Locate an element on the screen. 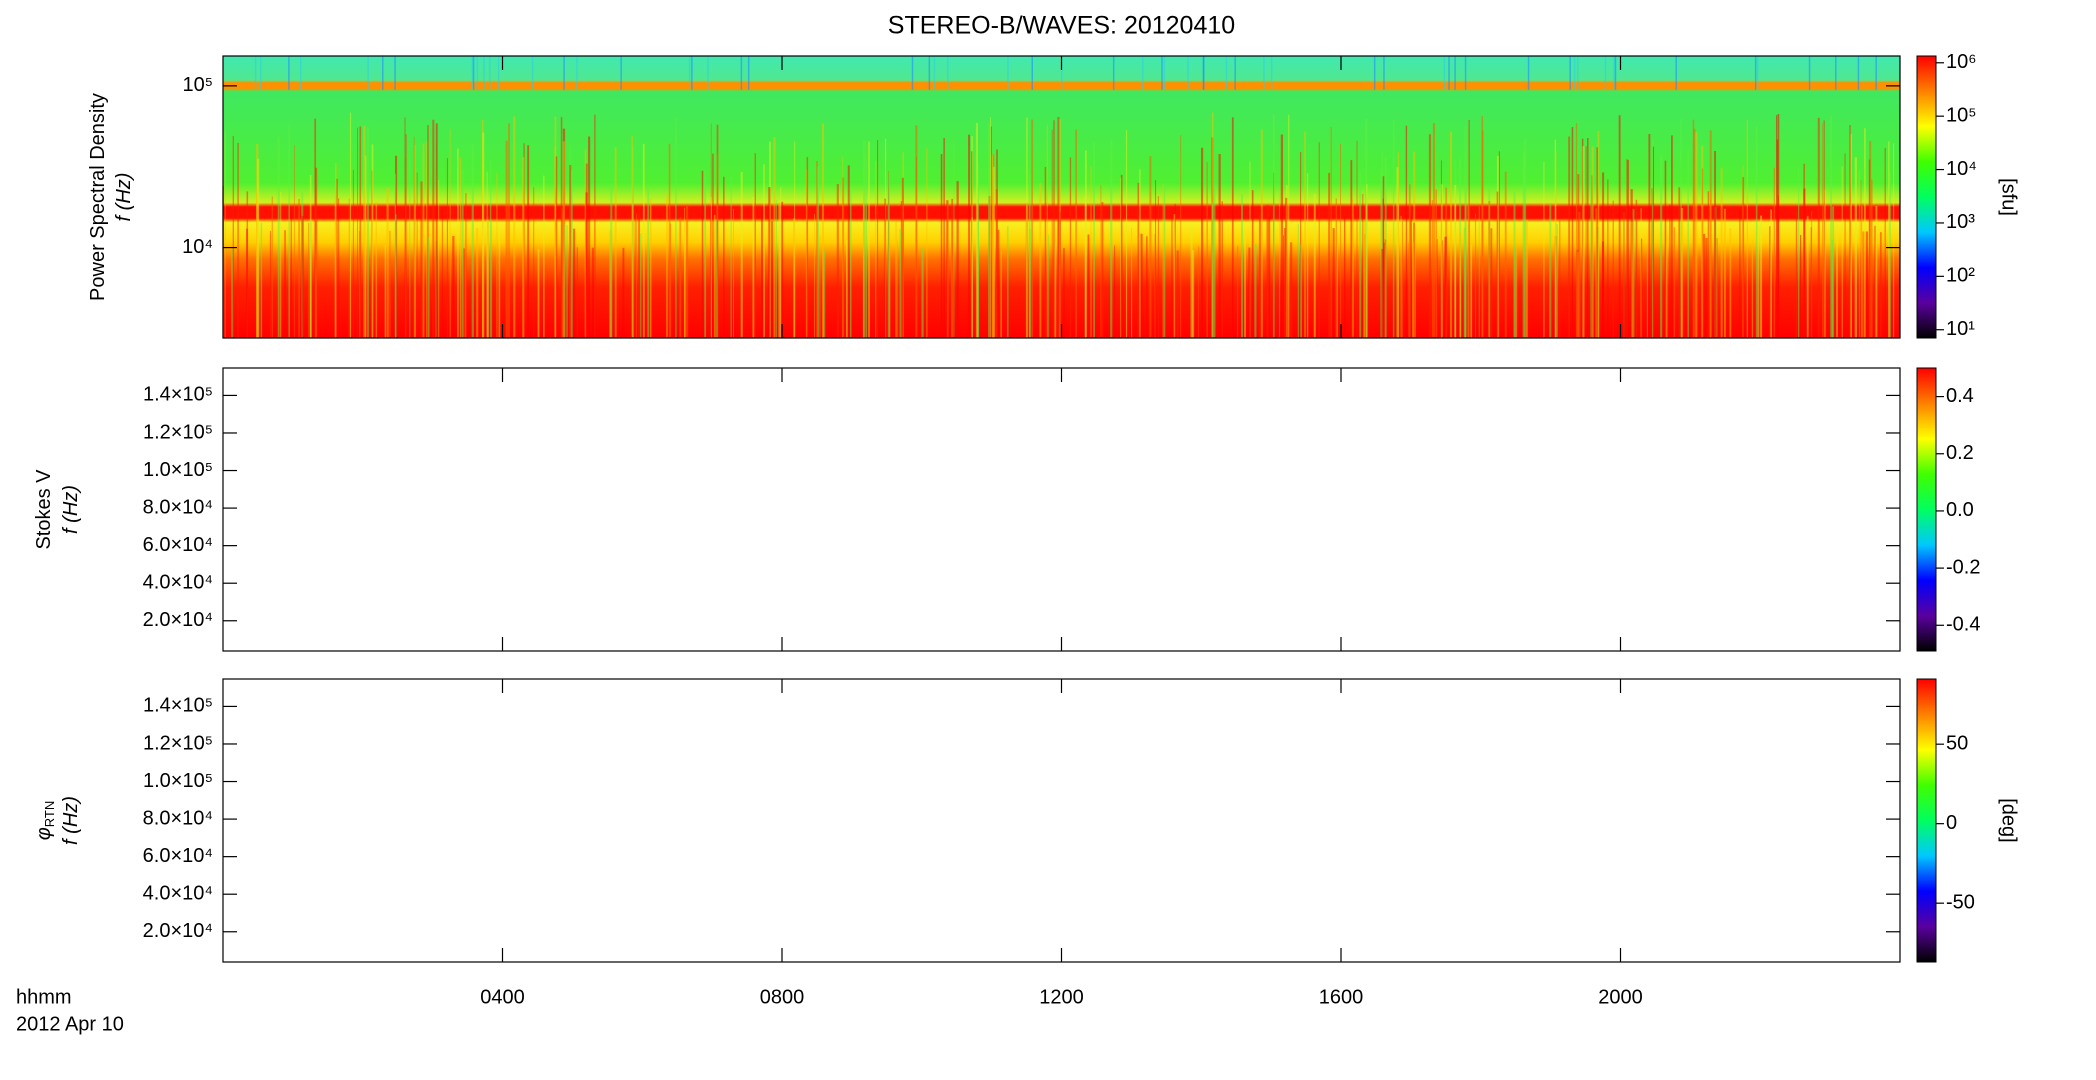  y-axis-label: Power Spectral Density is located at coordinates (98, 197).